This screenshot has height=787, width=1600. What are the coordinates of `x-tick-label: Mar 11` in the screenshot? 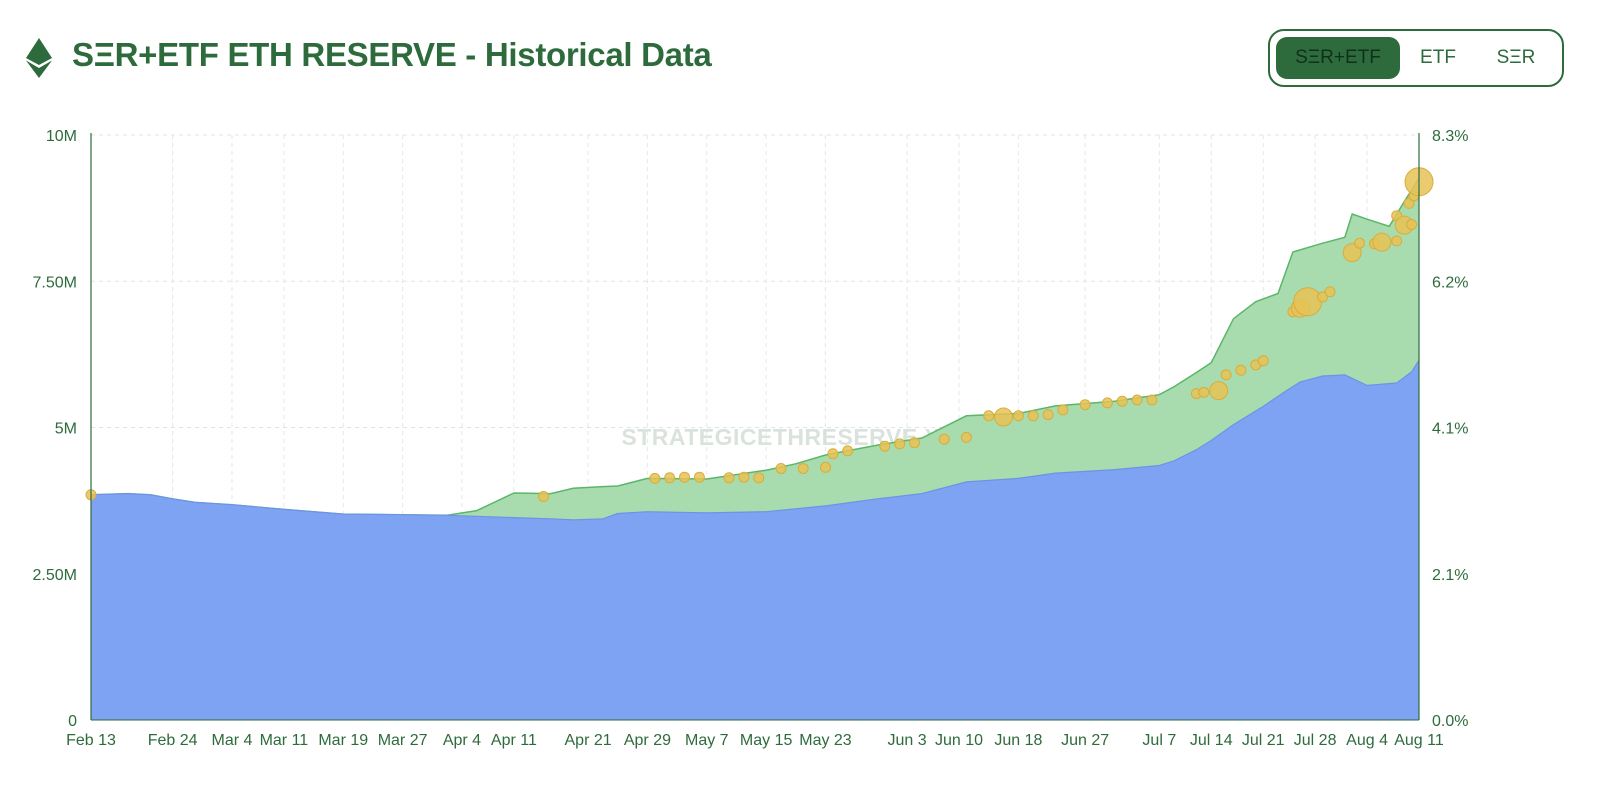 It's located at (284, 740).